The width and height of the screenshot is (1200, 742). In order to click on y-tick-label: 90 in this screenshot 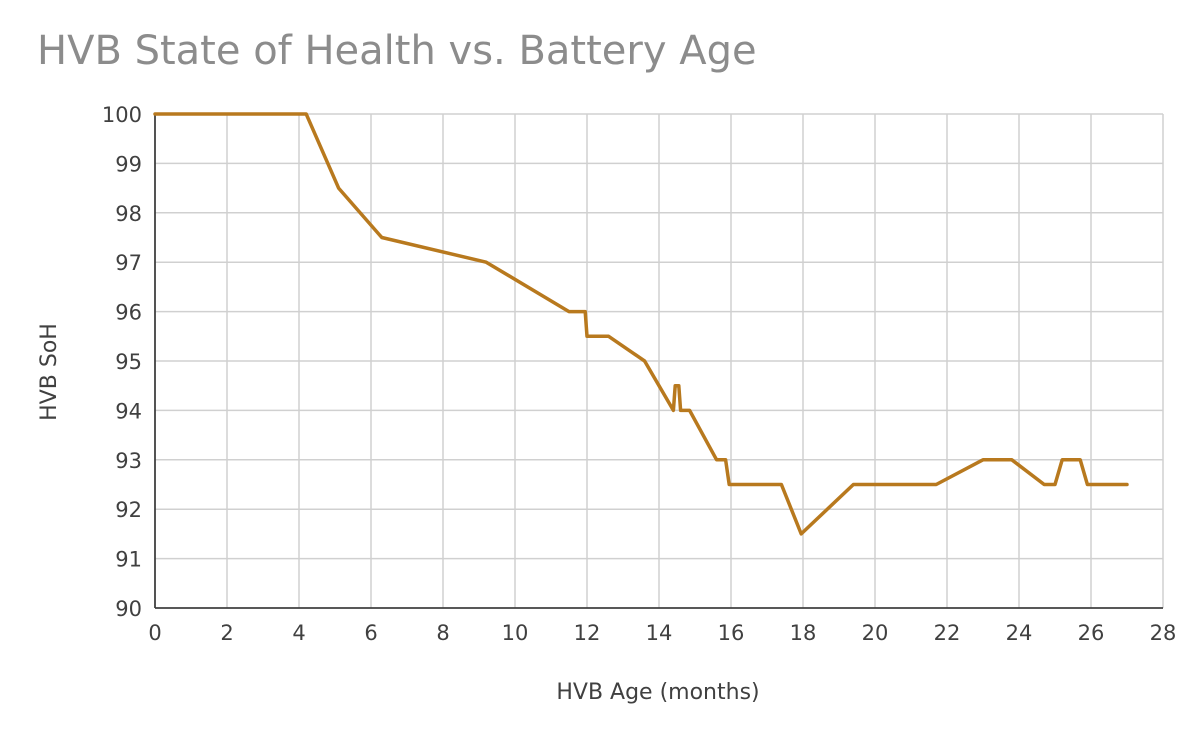, I will do `click(128, 609)`.